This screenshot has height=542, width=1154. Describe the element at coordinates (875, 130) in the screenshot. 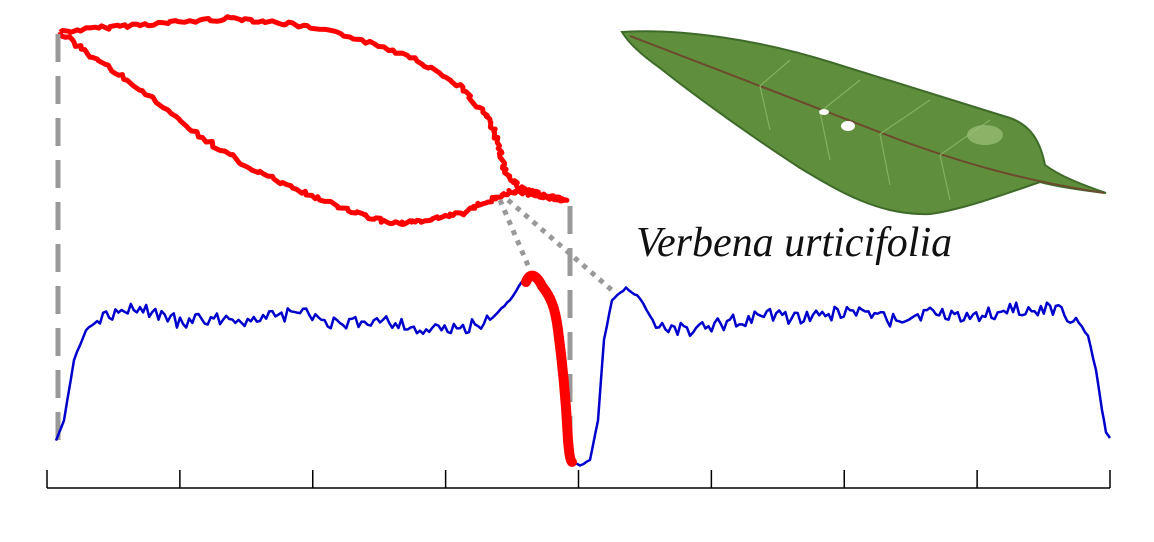

I see `leaf-vein` at that location.